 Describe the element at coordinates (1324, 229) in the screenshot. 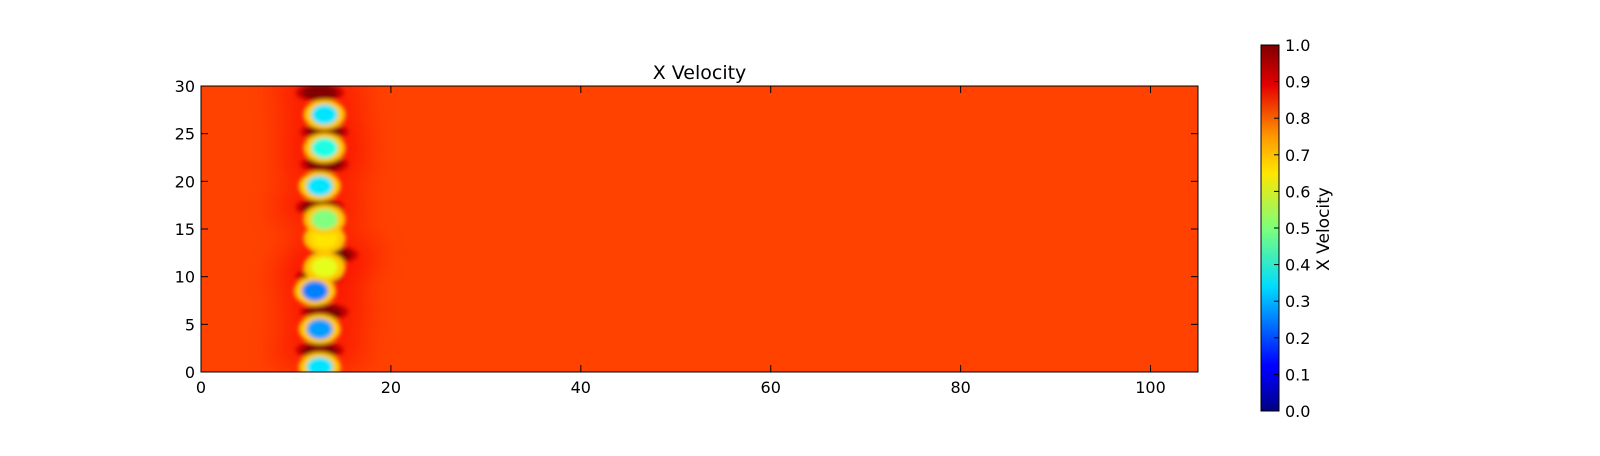

I see `colorbar-label: X Velocity` at that location.